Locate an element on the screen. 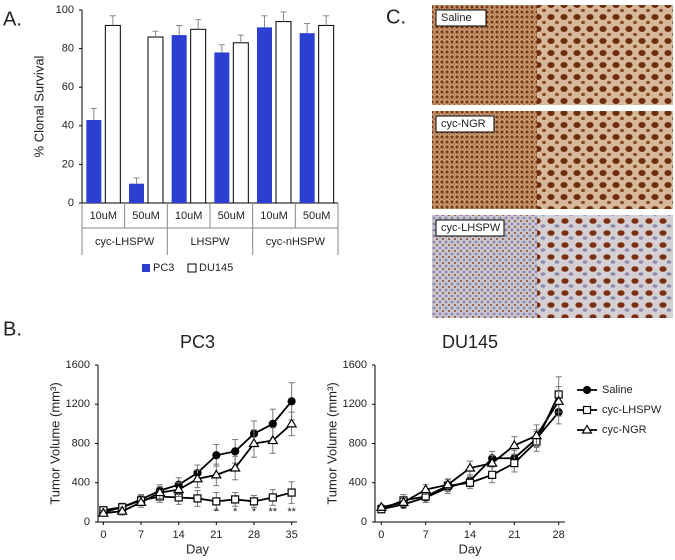 The width and height of the screenshot is (675, 560). x-tick-label: 35 is located at coordinates (291, 535).